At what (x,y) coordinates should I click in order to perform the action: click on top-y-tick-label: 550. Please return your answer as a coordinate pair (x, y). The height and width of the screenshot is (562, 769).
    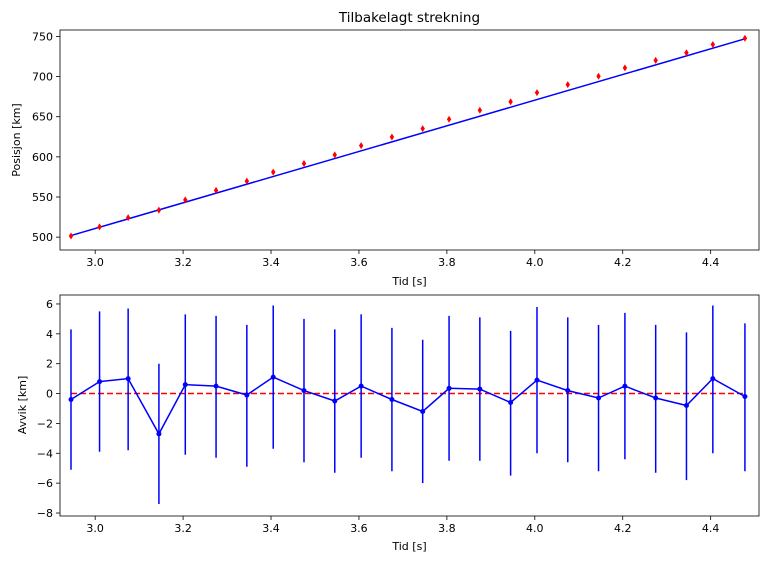
    Looking at the image, I should click on (42, 197).